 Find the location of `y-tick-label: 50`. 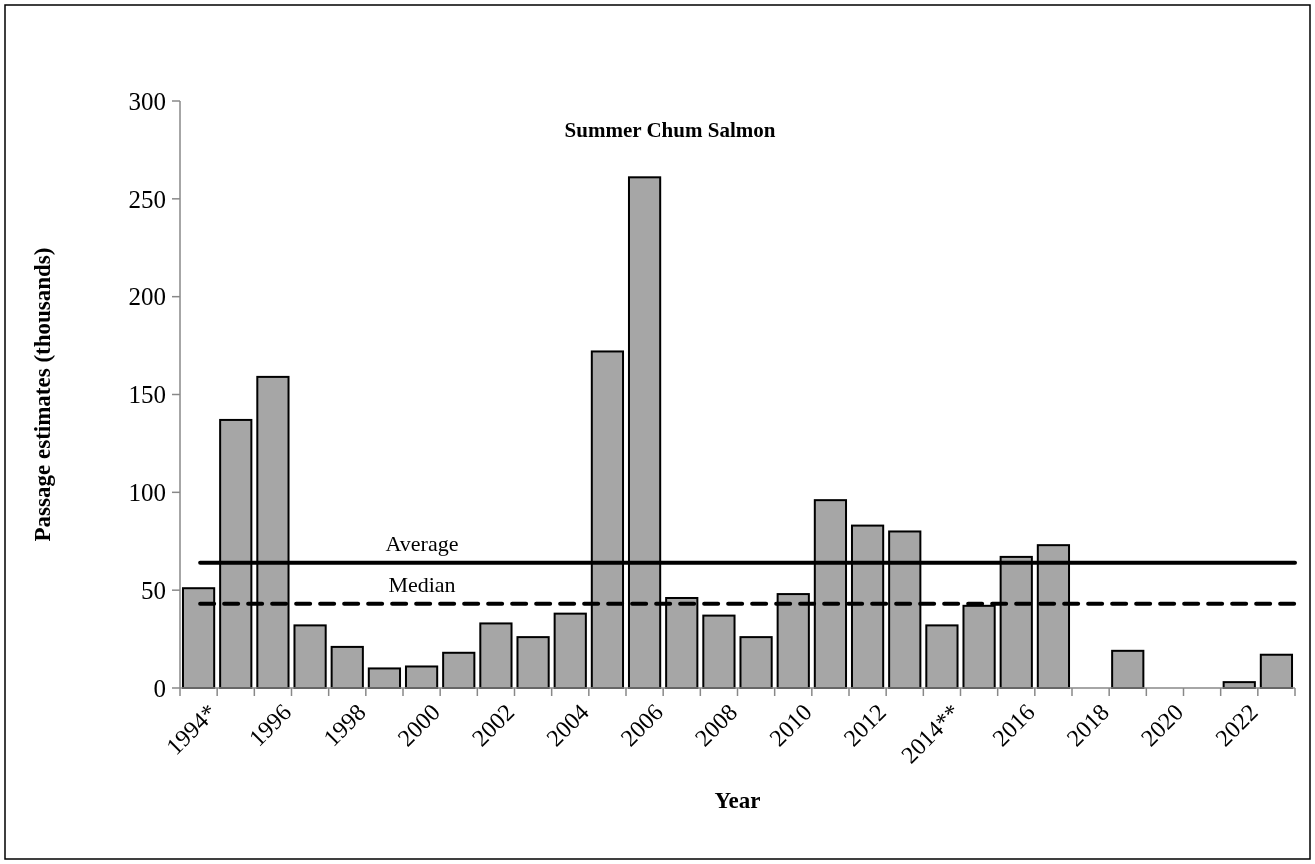

y-tick-label: 50 is located at coordinates (153, 590).